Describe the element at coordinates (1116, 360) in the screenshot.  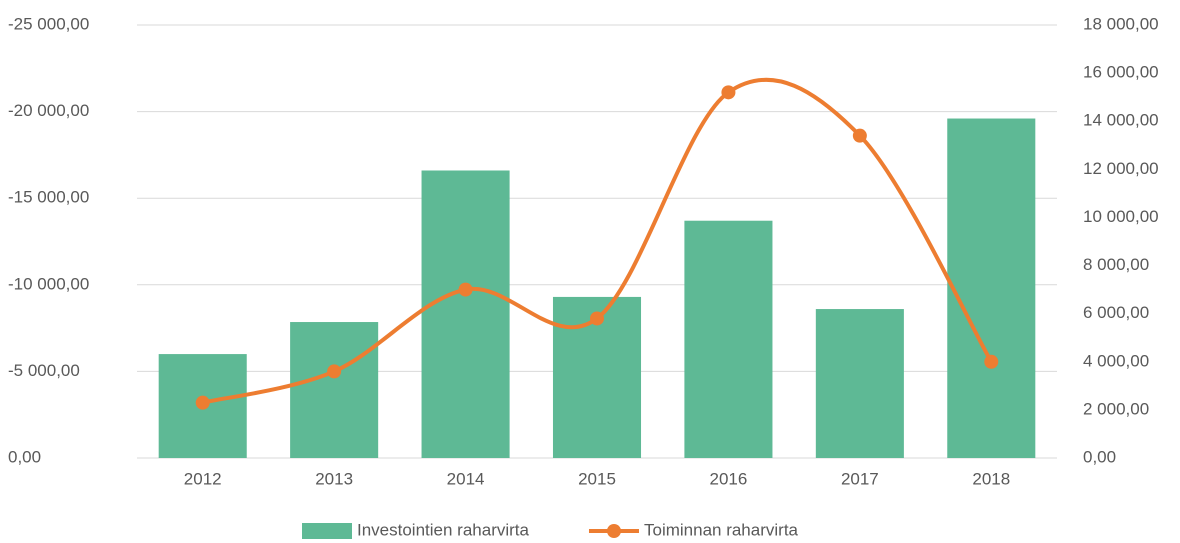
I see `y2-tick-label: 4 000,00` at that location.